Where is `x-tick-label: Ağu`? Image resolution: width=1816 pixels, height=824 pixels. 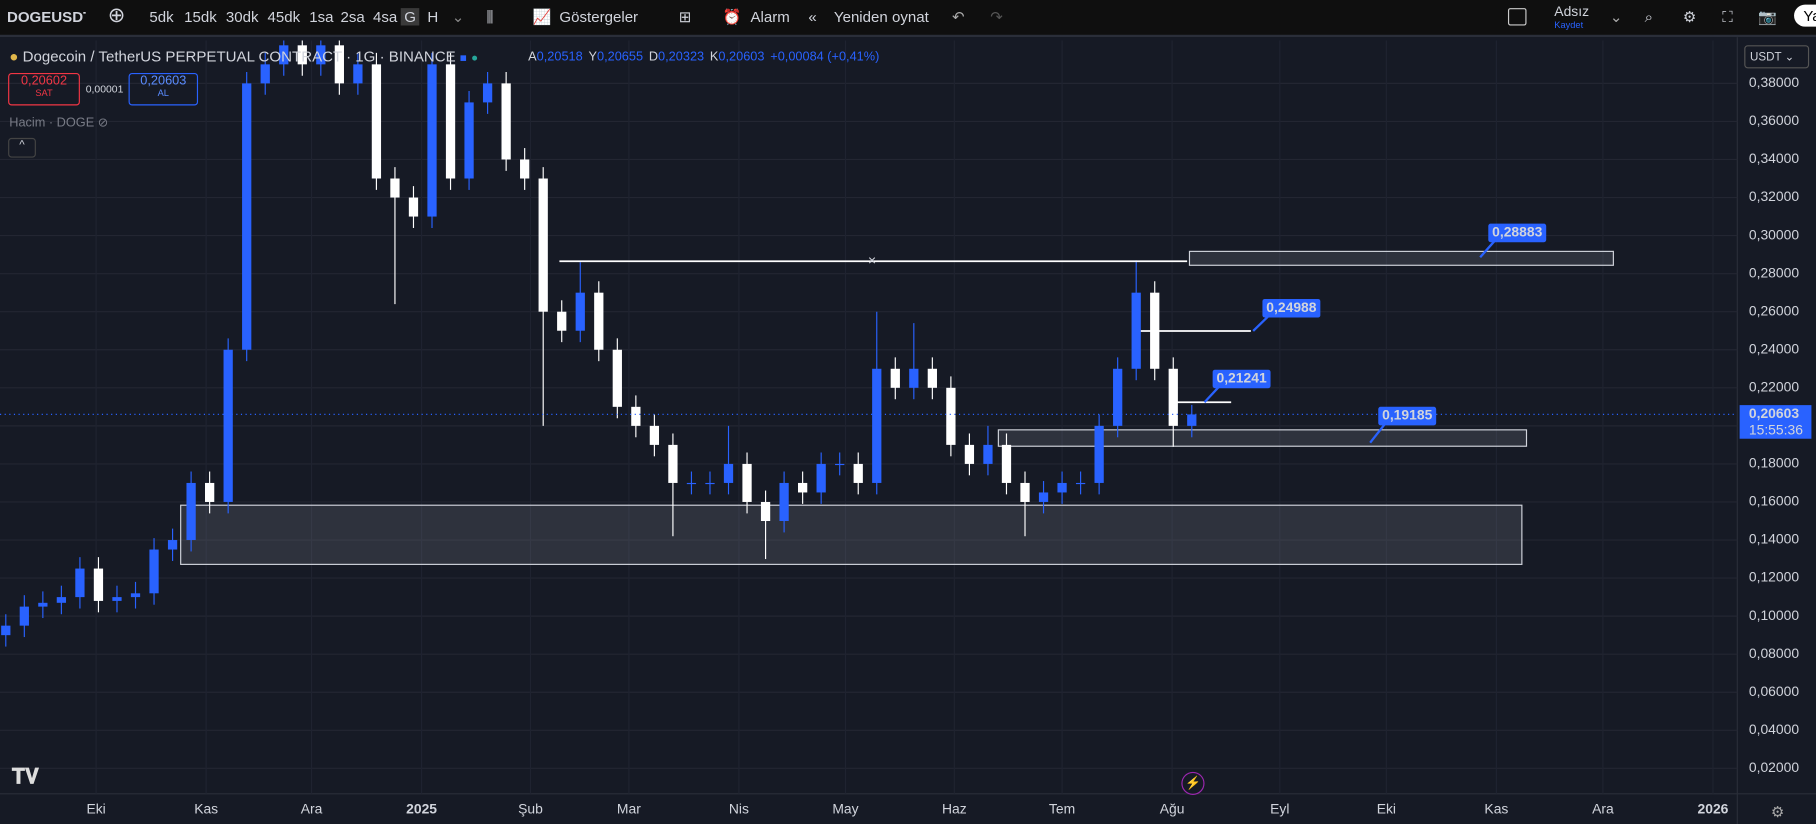 x-tick-label: Ağu is located at coordinates (1172, 809).